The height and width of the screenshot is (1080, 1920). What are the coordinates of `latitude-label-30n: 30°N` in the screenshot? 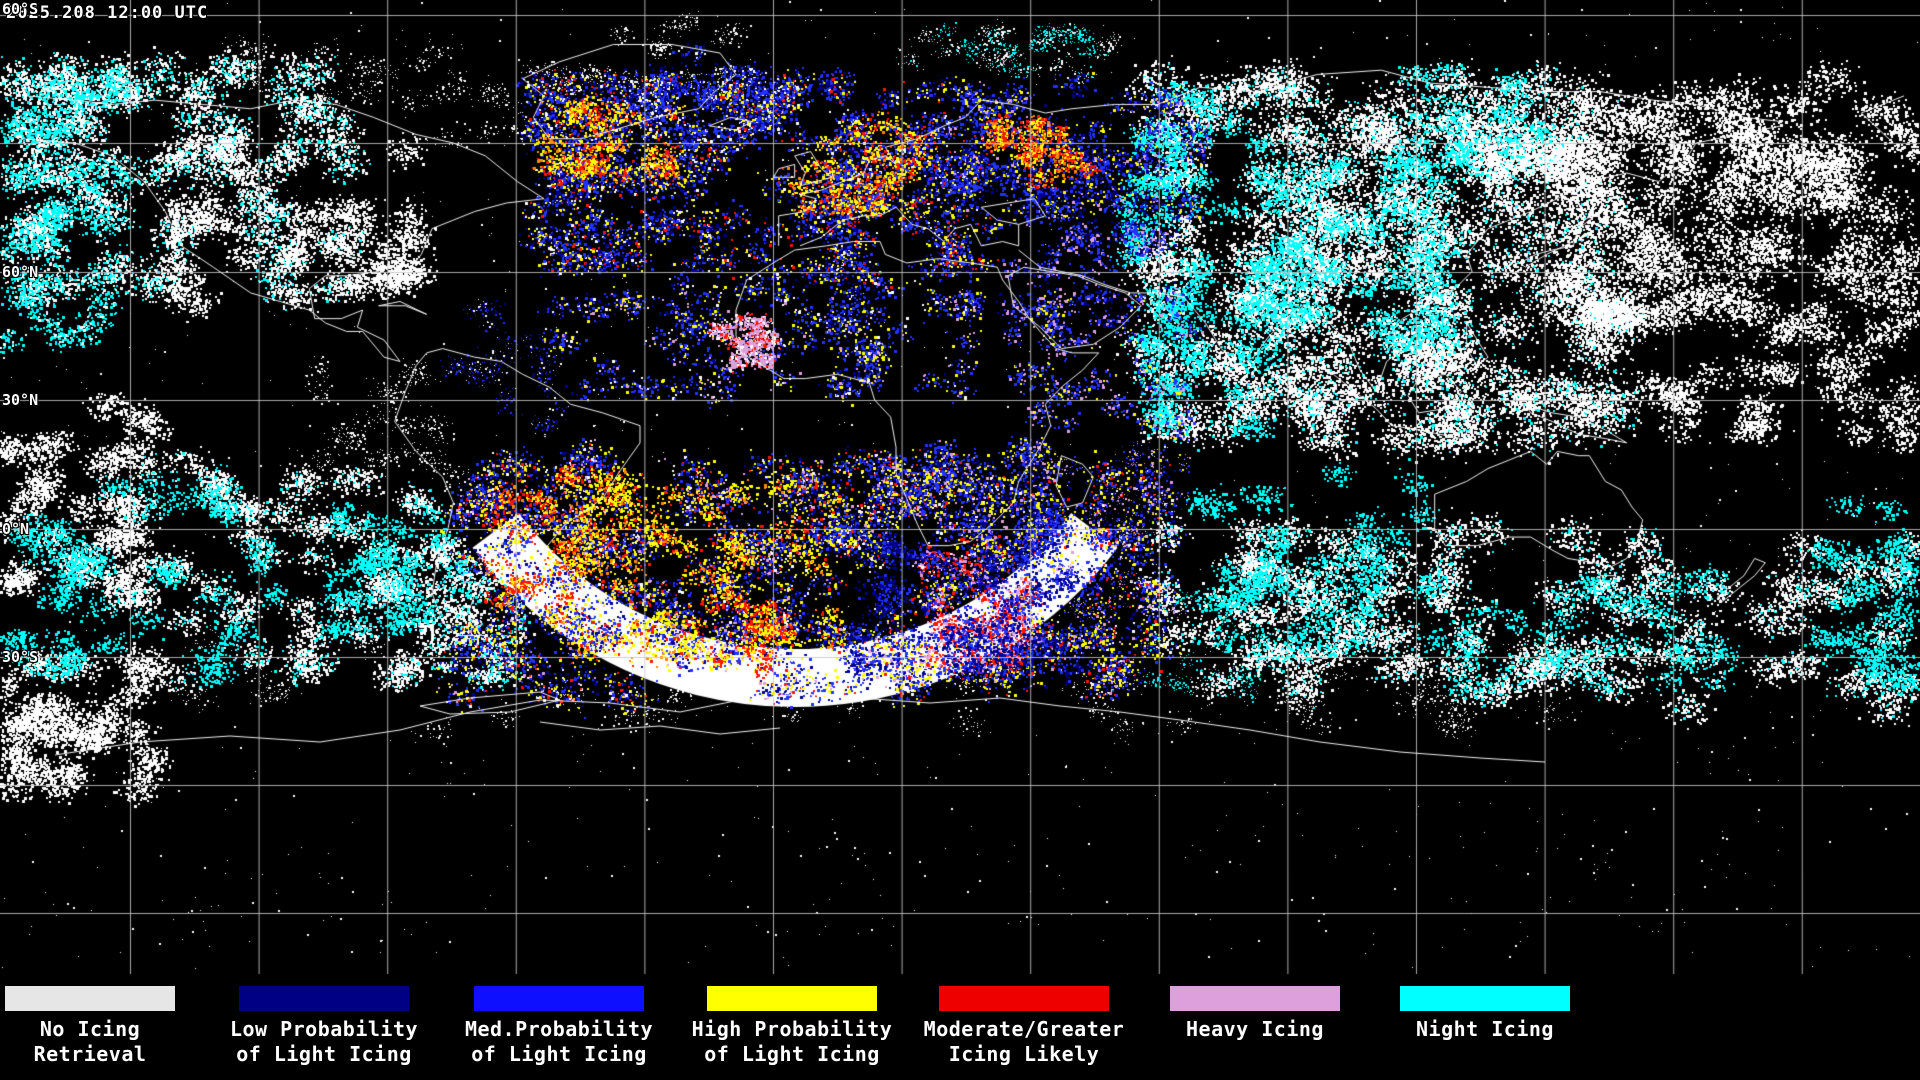 It's located at (20, 400).